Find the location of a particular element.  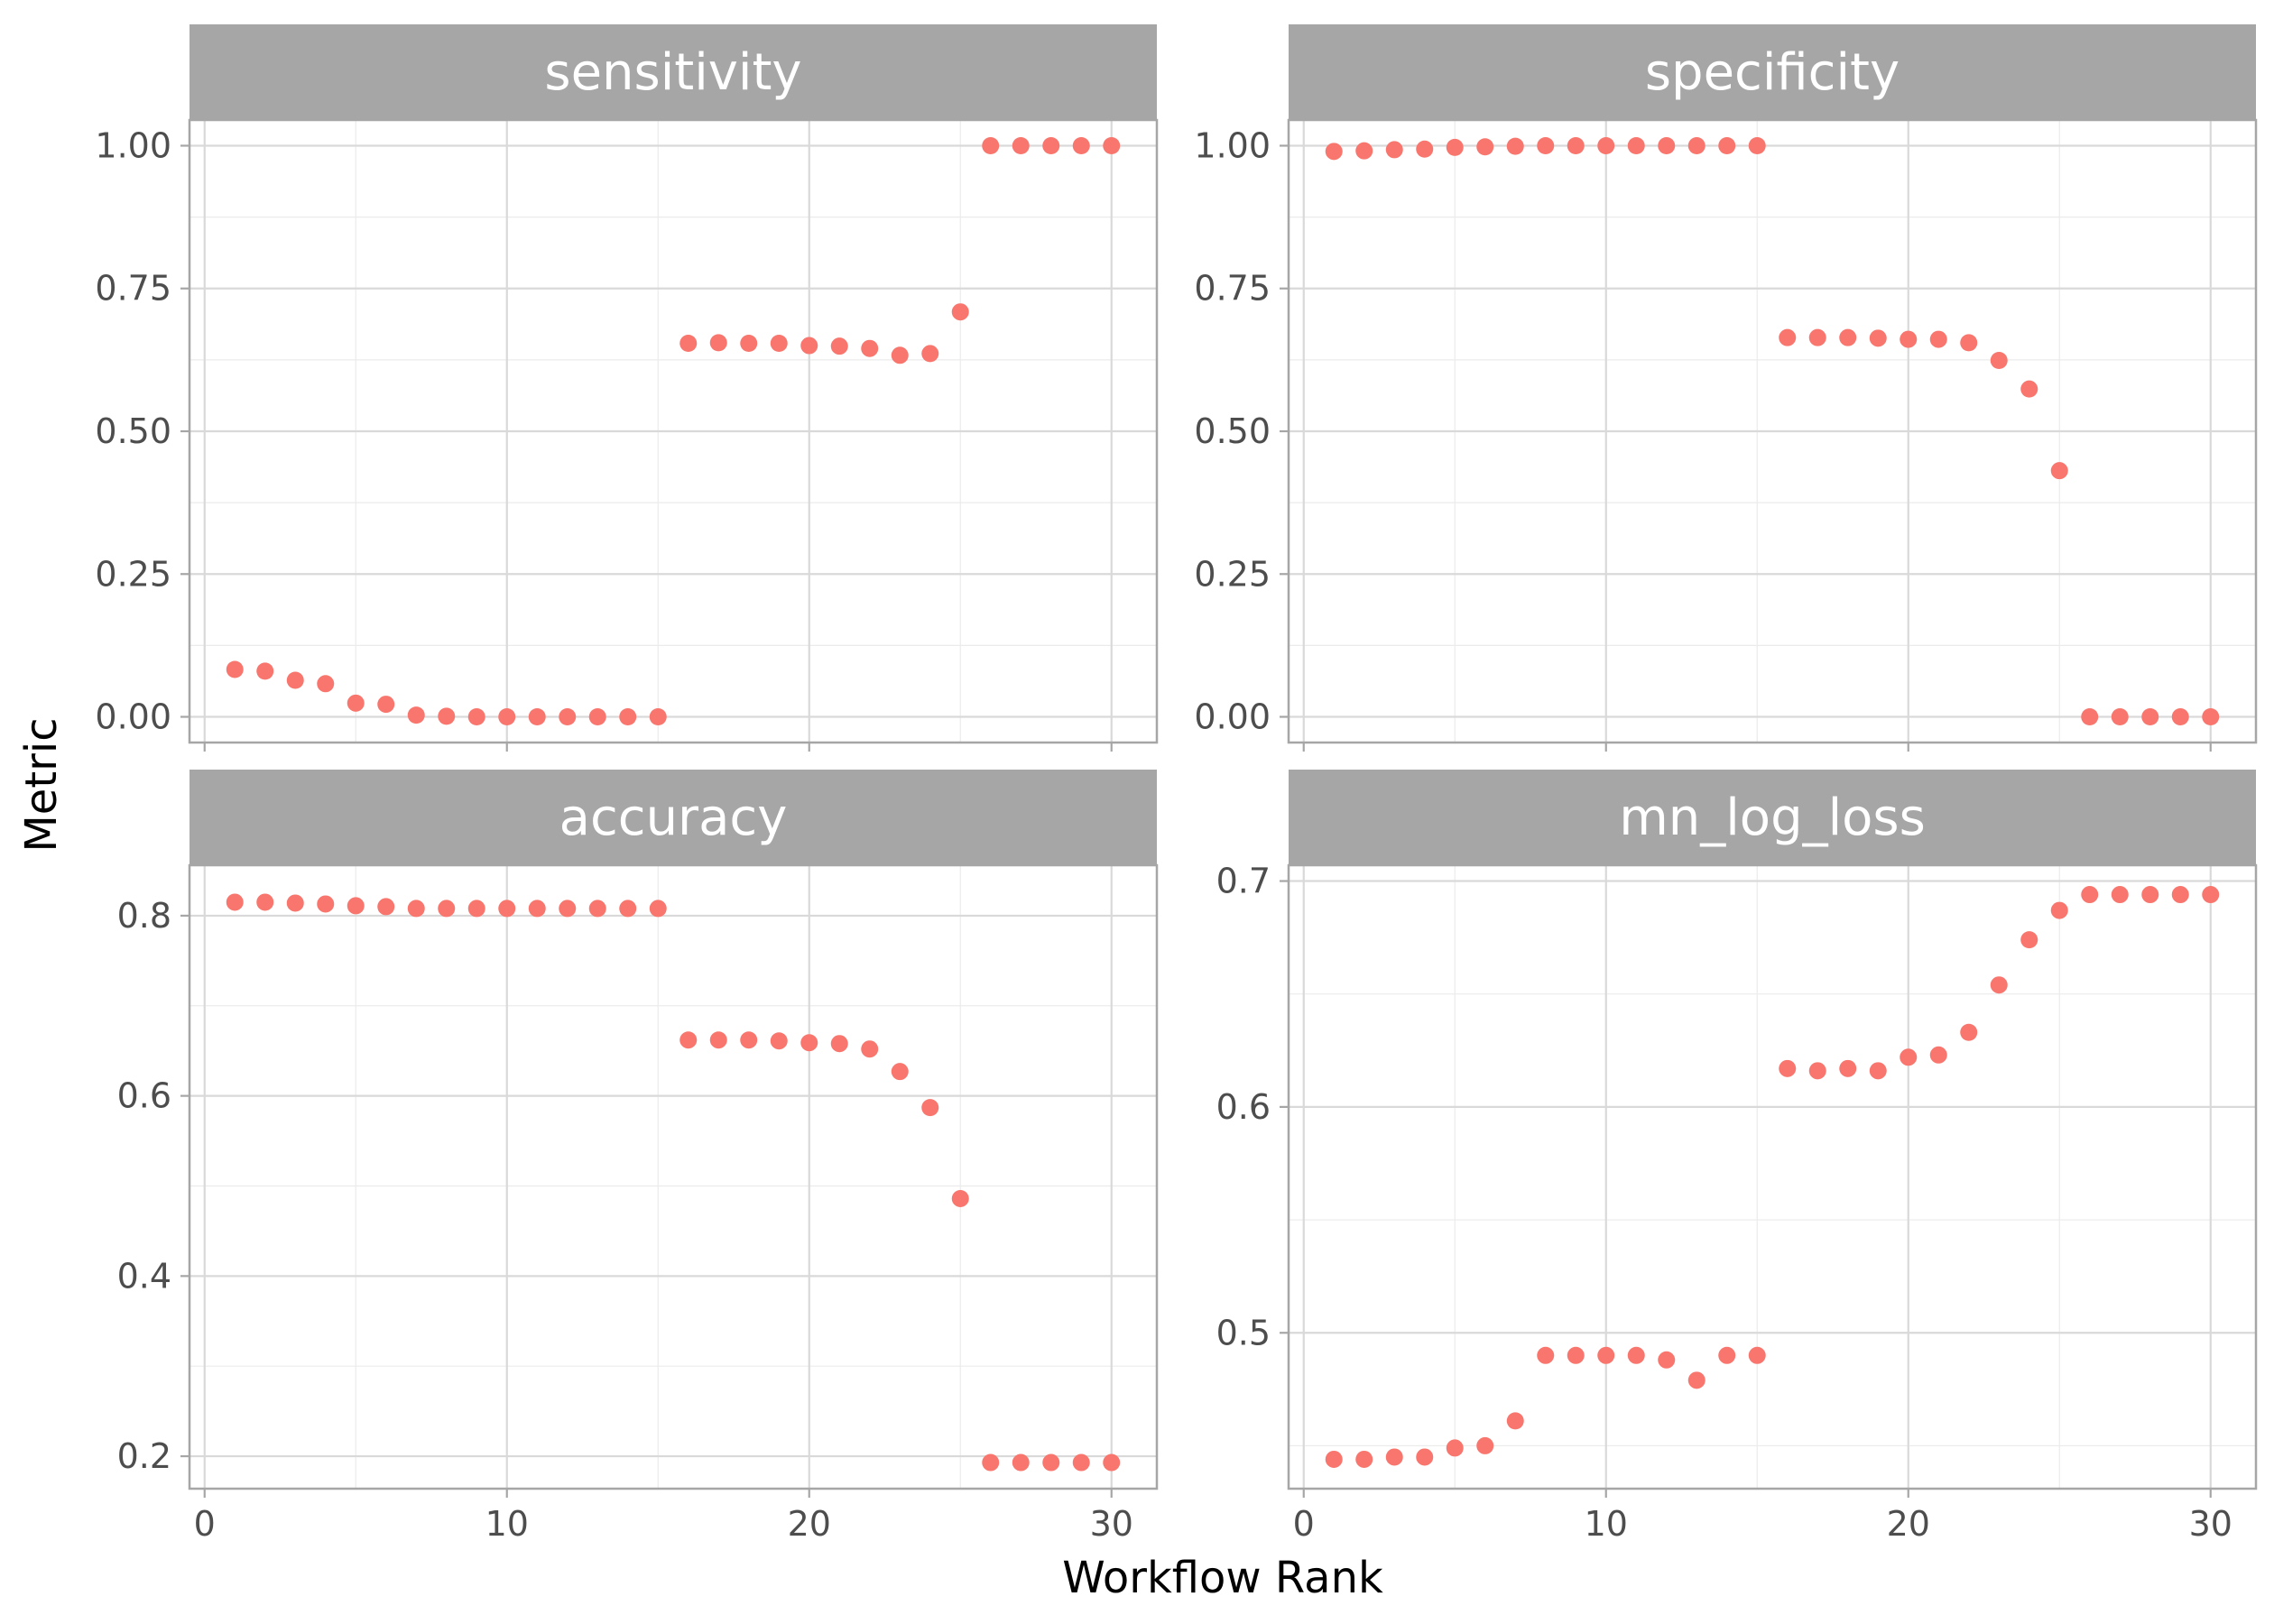

x-tick-label: 0 is located at coordinates (1304, 1524).